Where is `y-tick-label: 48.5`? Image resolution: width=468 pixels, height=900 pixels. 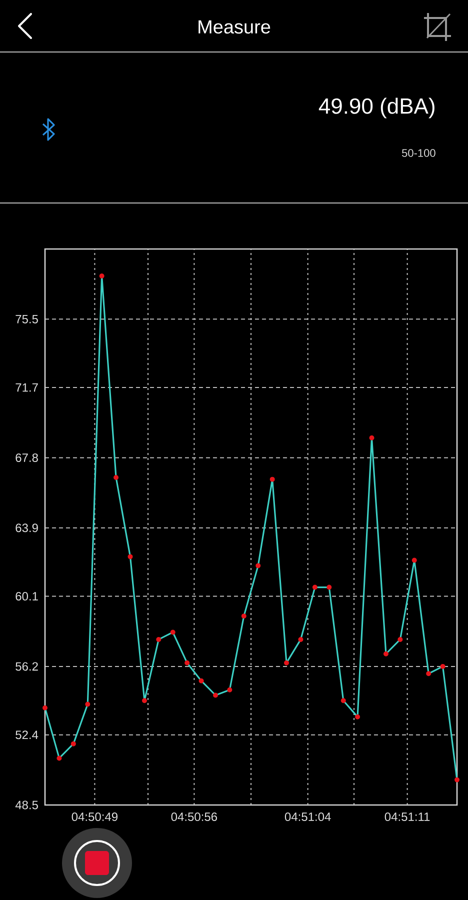 y-tick-label: 48.5 is located at coordinates (26, 805).